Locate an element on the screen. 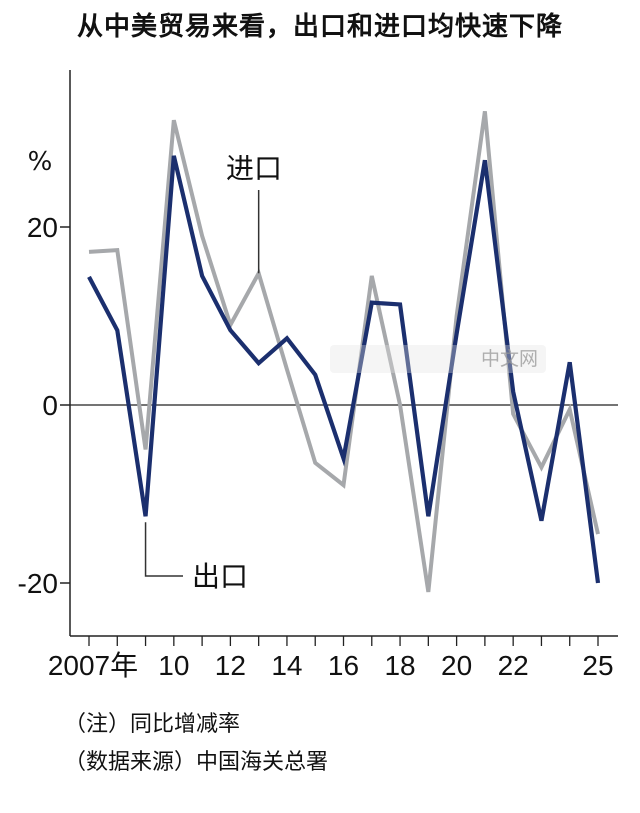 Image resolution: width=640 pixels, height=813 pixels. x-tick-label: 25 is located at coordinates (597, 665).